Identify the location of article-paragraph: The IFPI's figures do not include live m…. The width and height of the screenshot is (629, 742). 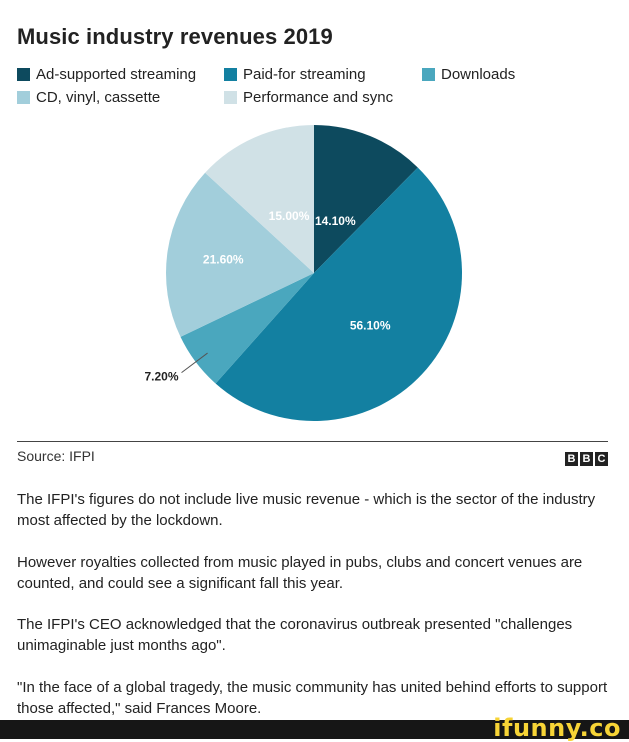
(306, 510).